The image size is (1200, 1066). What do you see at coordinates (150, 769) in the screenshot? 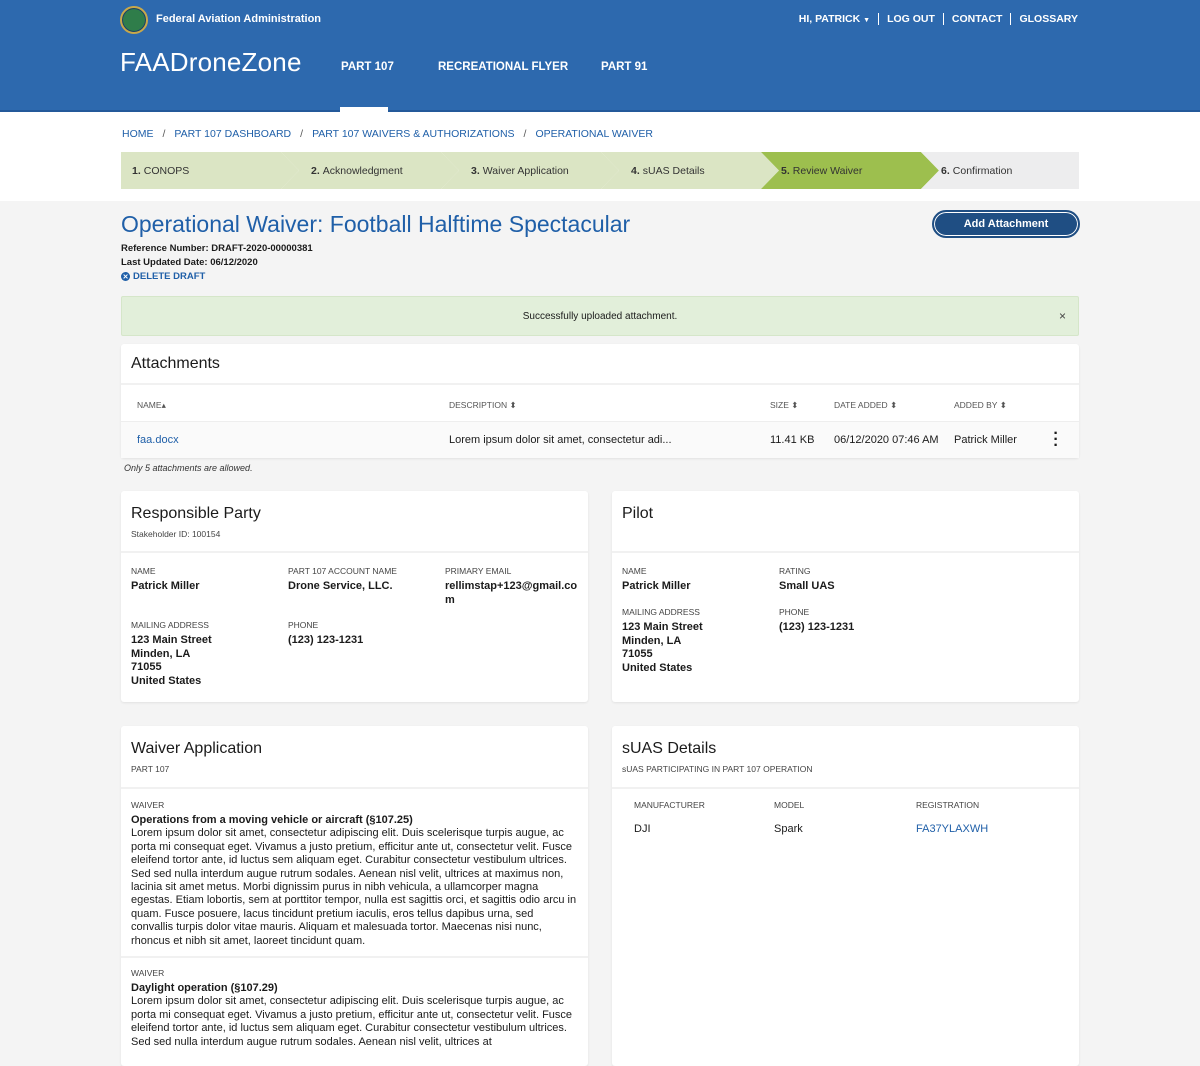
I see `card-subtitle: PART 107` at bounding box center [150, 769].